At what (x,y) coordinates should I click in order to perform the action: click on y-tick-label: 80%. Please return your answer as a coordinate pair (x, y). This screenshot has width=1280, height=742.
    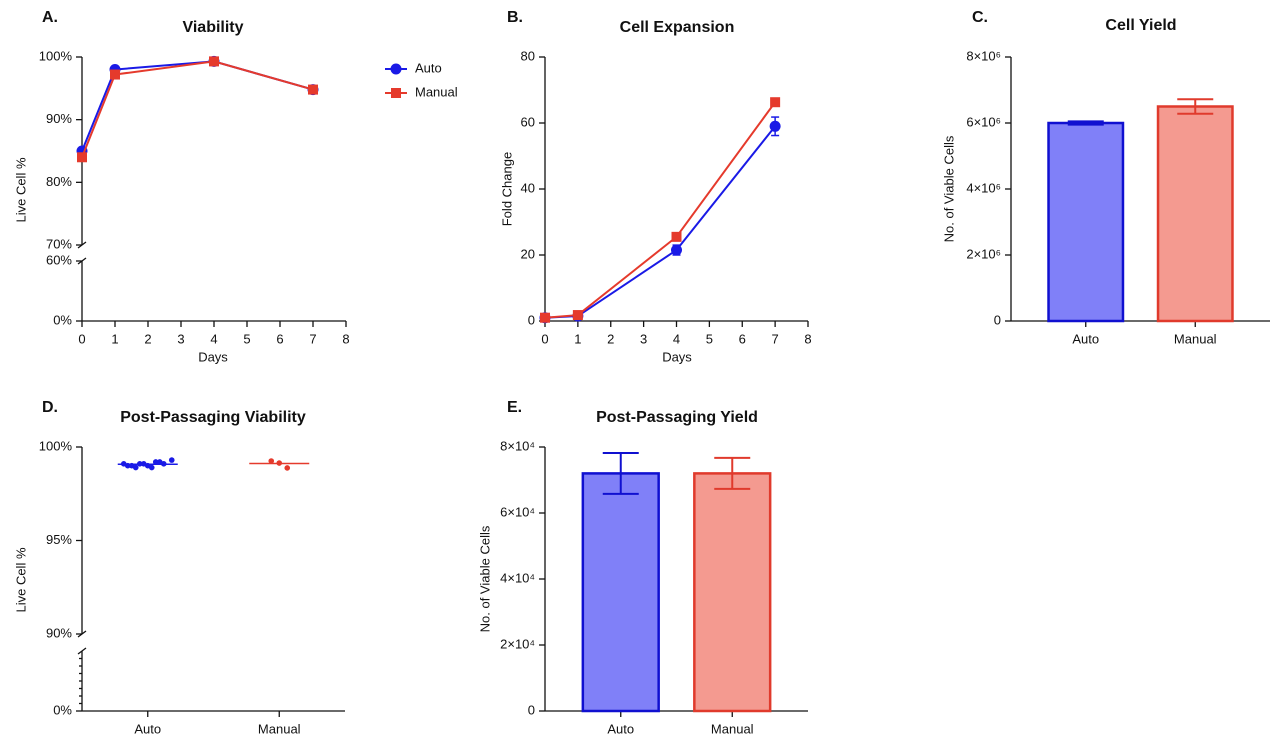
    Looking at the image, I should click on (59, 181).